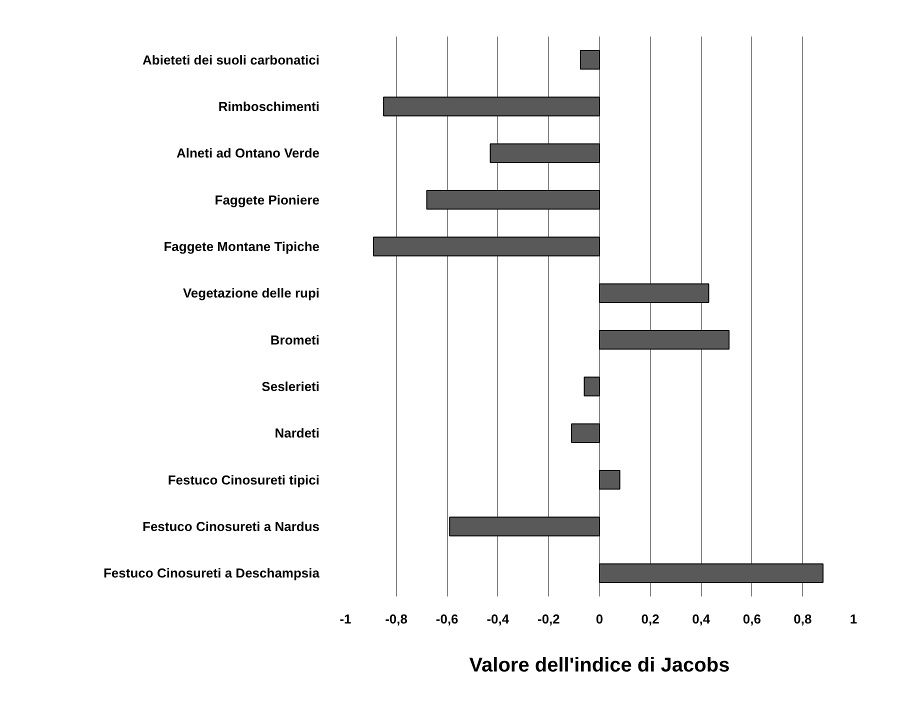 The width and height of the screenshot is (909, 712). What do you see at coordinates (211, 573) in the screenshot?
I see `y-tick-label: Festuco Cinosureti a Deschampsia` at bounding box center [211, 573].